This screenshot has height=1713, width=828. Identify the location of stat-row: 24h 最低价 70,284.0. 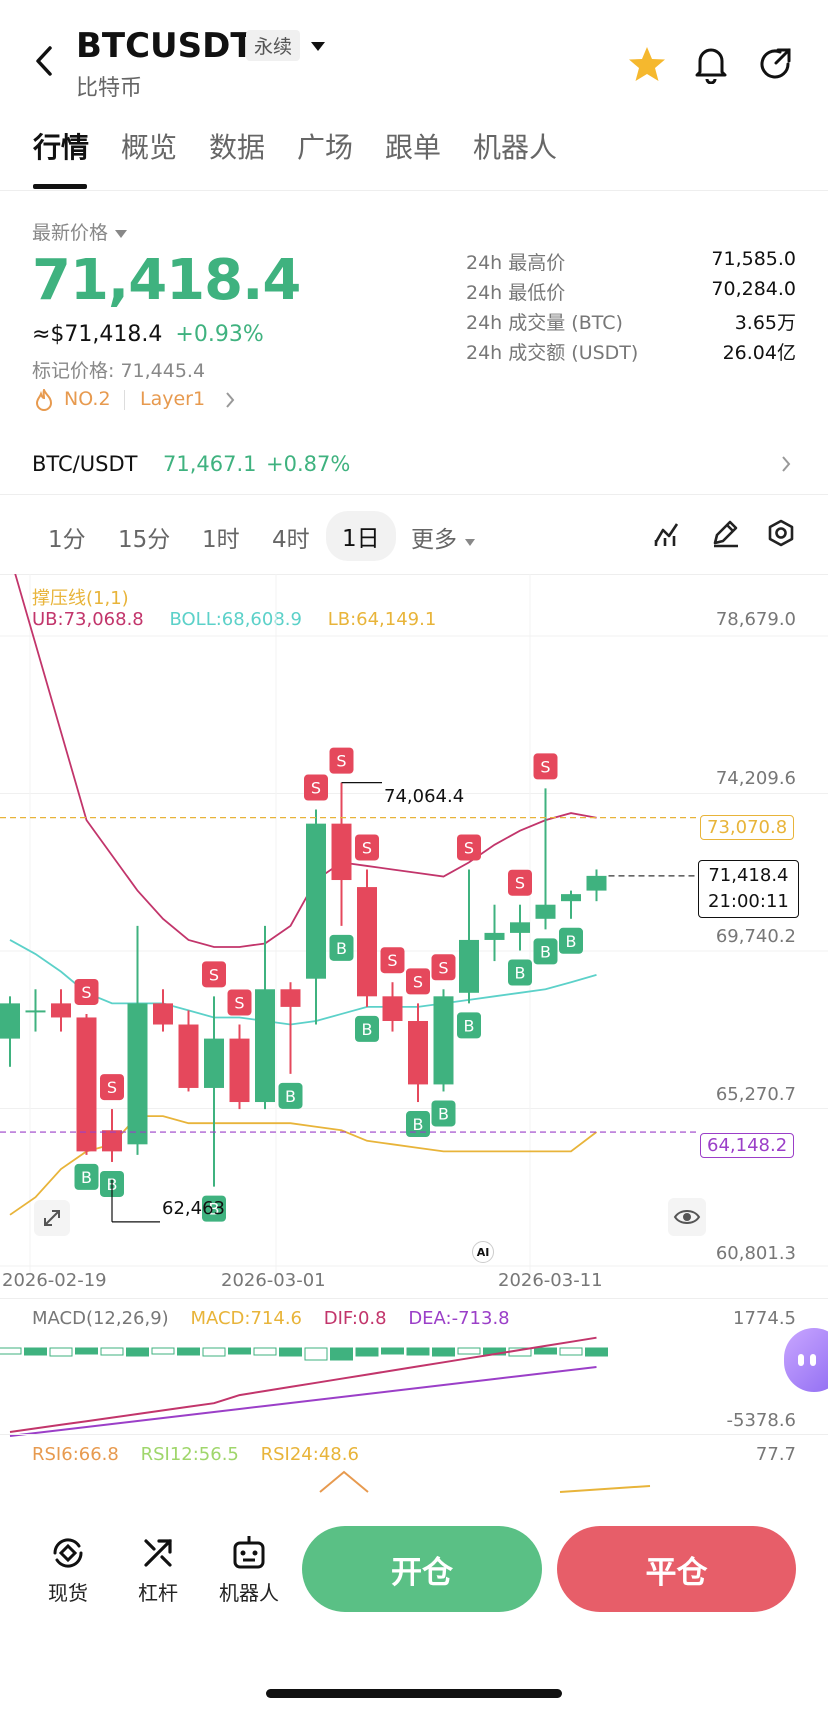
(631, 293).